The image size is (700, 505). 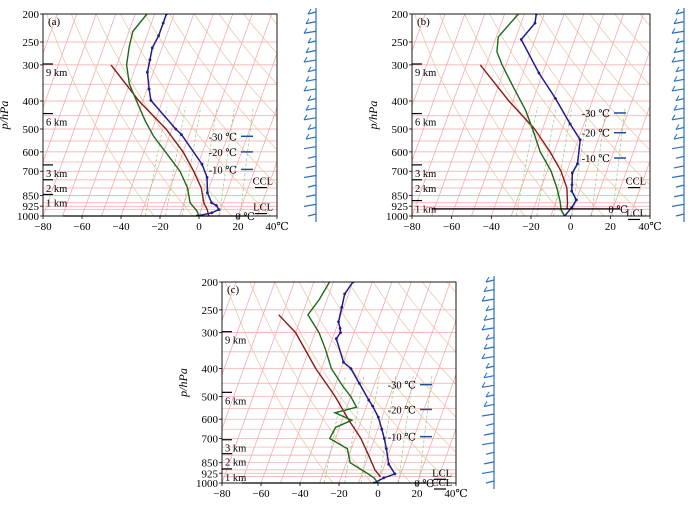 I want to click on y-tick-label: 700, so click(x=210, y=439).